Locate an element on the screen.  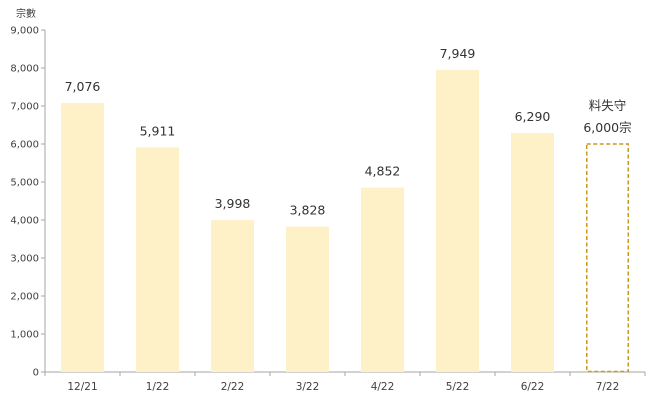
y-tick-label: 1,000 is located at coordinates (24, 335).